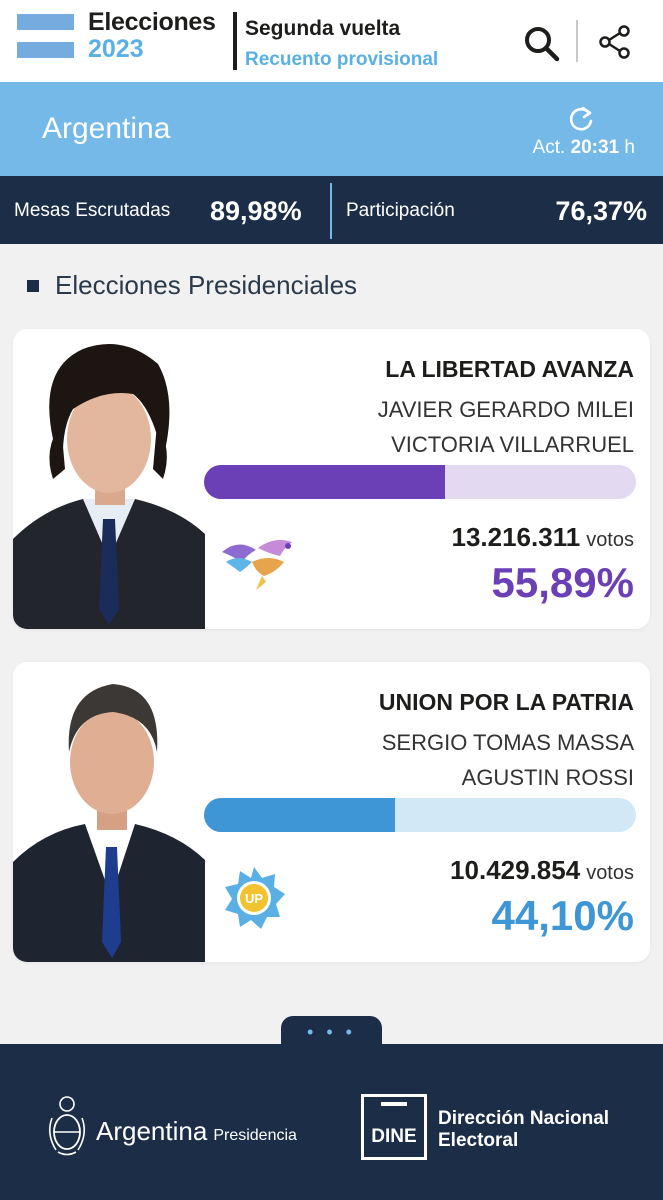 The width and height of the screenshot is (663, 1200). I want to click on vote-percentage: 44,10%, so click(562, 915).